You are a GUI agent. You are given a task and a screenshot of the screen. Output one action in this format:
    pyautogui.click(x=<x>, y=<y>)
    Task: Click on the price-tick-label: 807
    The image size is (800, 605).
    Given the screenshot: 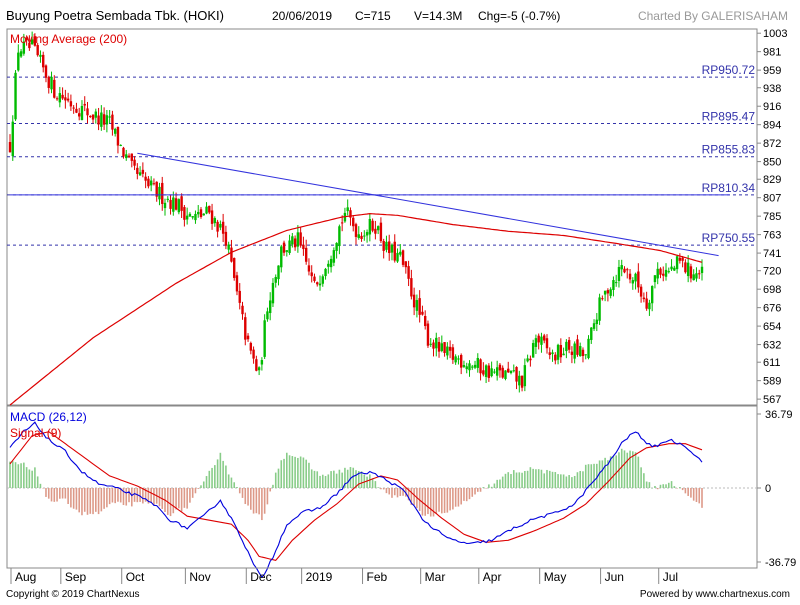 What is the action you would take?
    pyautogui.click(x=772, y=199)
    